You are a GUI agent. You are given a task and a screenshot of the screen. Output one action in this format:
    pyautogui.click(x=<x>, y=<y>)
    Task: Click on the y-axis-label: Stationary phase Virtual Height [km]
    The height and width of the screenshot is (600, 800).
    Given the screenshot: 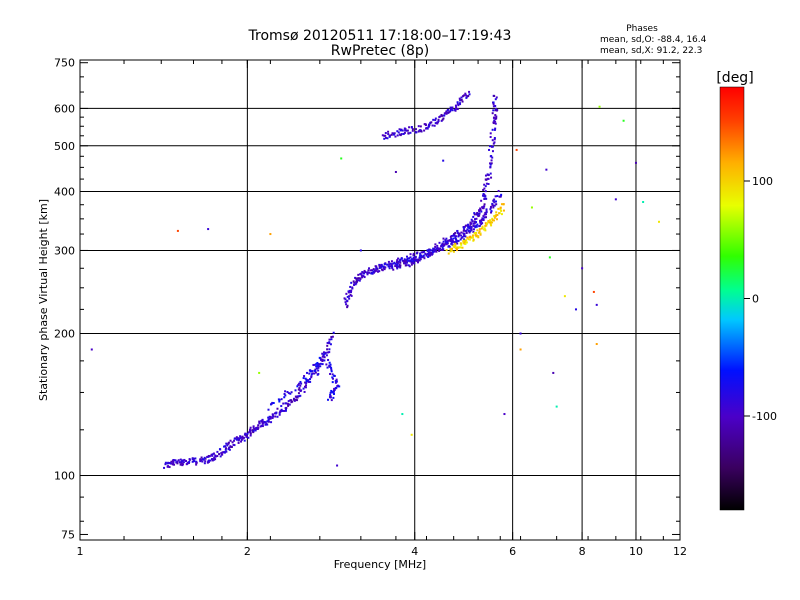 What is the action you would take?
    pyautogui.click(x=43, y=300)
    